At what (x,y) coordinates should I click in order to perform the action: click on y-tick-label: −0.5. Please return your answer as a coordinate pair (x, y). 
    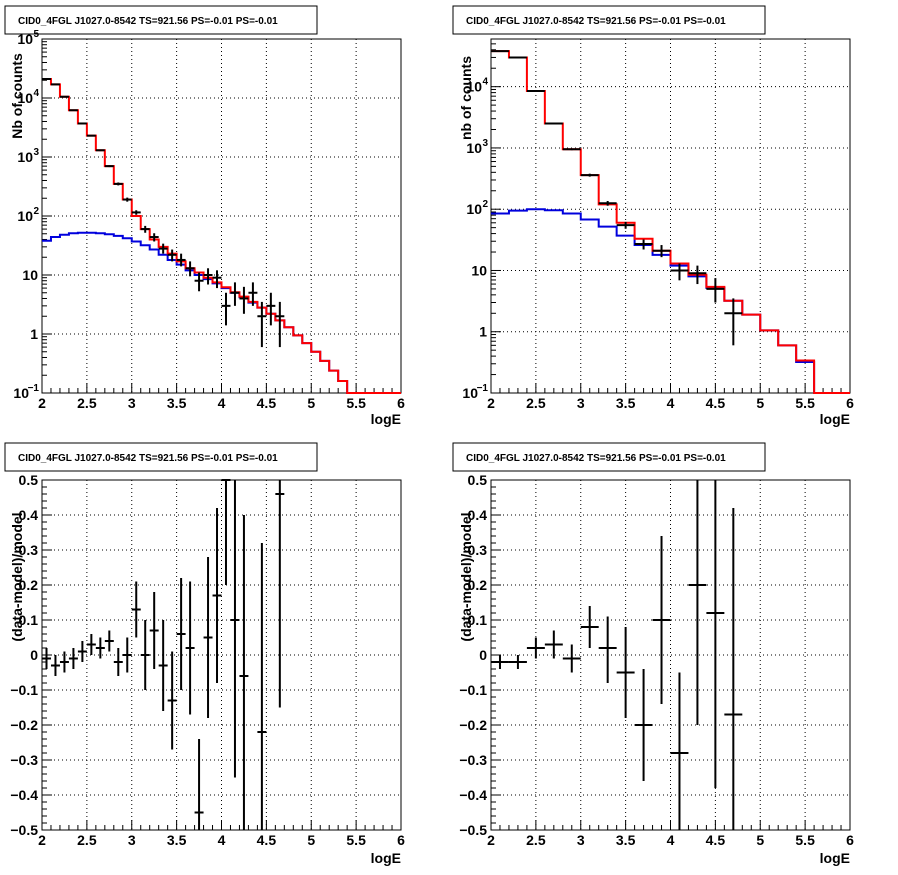
    Looking at the image, I should click on (473, 830).